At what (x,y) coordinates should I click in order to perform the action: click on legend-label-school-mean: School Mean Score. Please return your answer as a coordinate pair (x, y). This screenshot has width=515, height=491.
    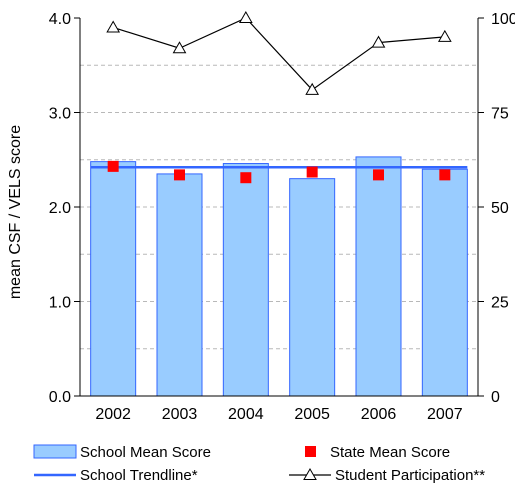
    Looking at the image, I should click on (145, 452).